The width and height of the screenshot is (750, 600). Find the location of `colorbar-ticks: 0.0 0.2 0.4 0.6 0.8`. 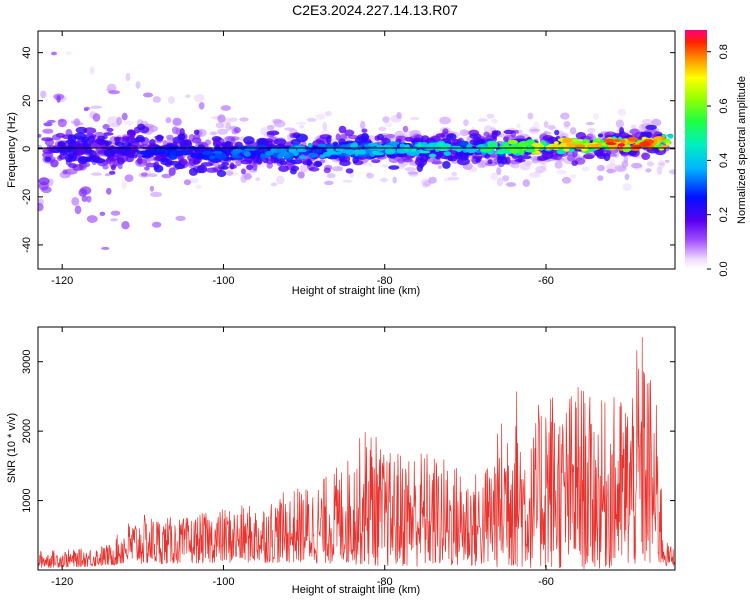

colorbar-ticks: 0.0 0.2 0.4 0.6 0.8 is located at coordinates (718, 160).